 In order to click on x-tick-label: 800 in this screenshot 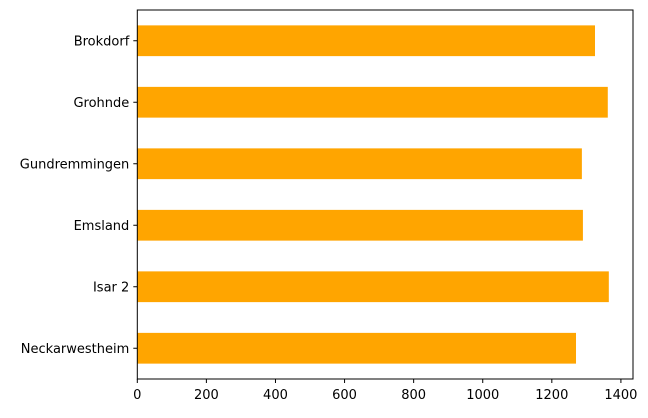, I will do `click(413, 395)`.